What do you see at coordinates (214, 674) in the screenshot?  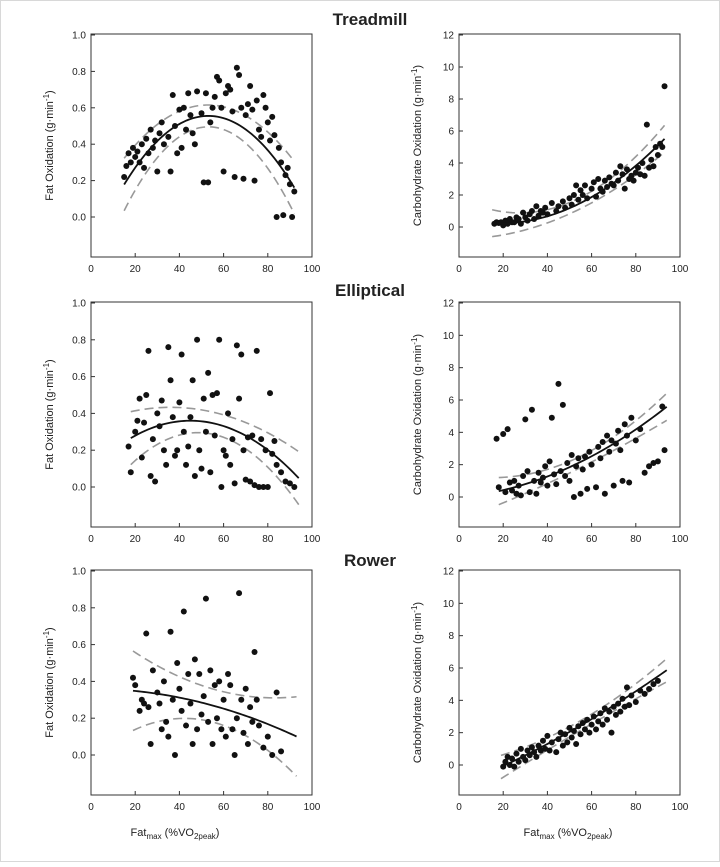 I see `ci-upper-line` at bounding box center [214, 674].